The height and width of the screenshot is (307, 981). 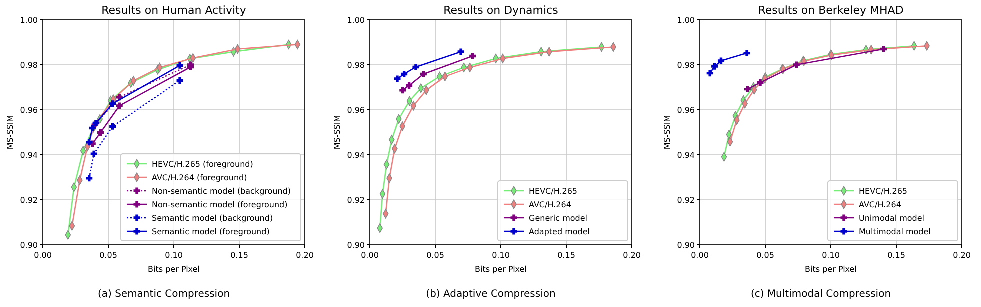 I want to click on legend-label: Unimodal model, so click(x=891, y=218).